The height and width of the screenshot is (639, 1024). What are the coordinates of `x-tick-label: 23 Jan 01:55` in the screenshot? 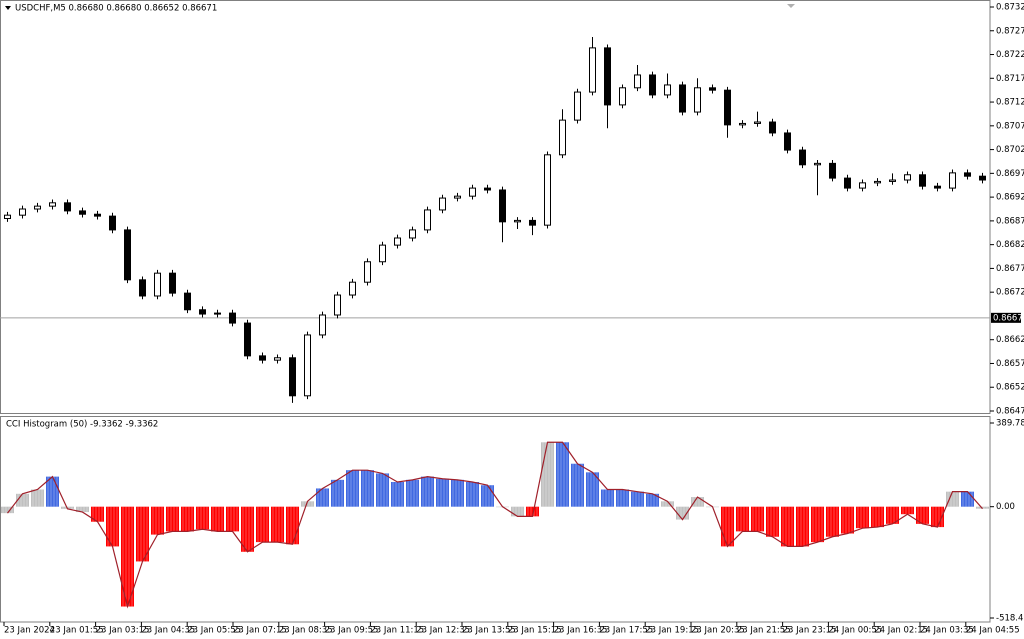 It's located at (77, 631).